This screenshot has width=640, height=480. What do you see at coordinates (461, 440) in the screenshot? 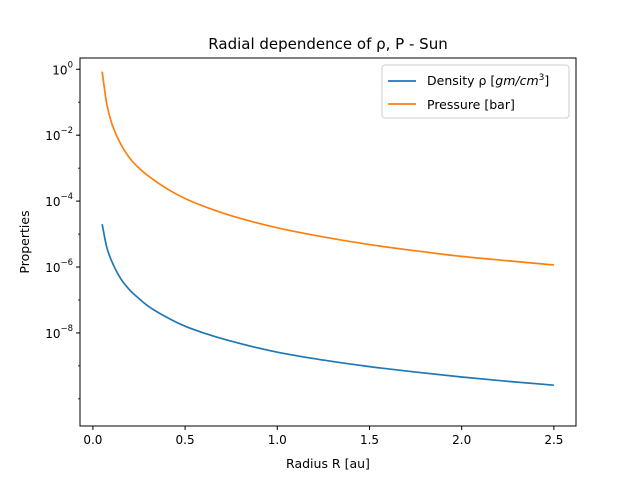
I see `x-tick-label: 2.0` at bounding box center [461, 440].